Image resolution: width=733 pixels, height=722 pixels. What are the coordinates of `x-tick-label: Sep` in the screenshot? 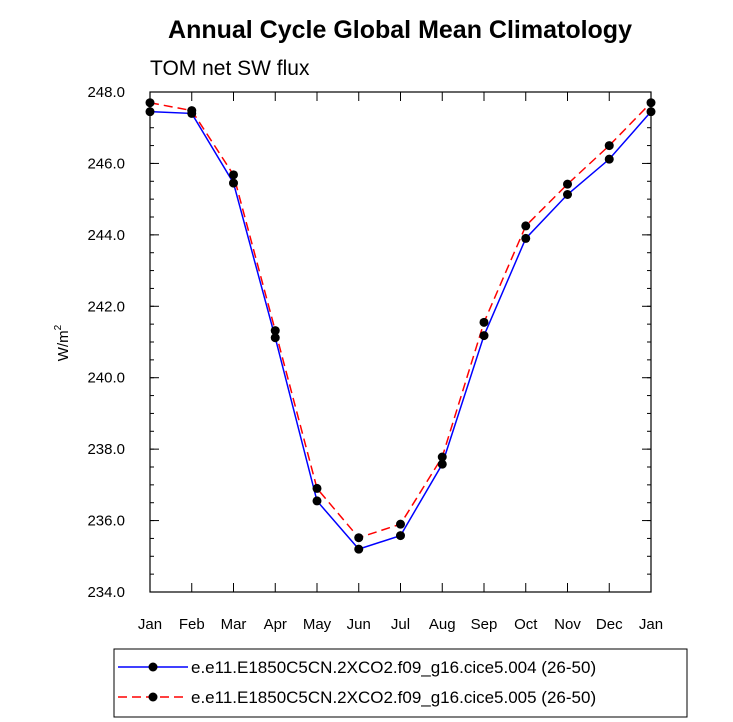 It's located at (484, 624).